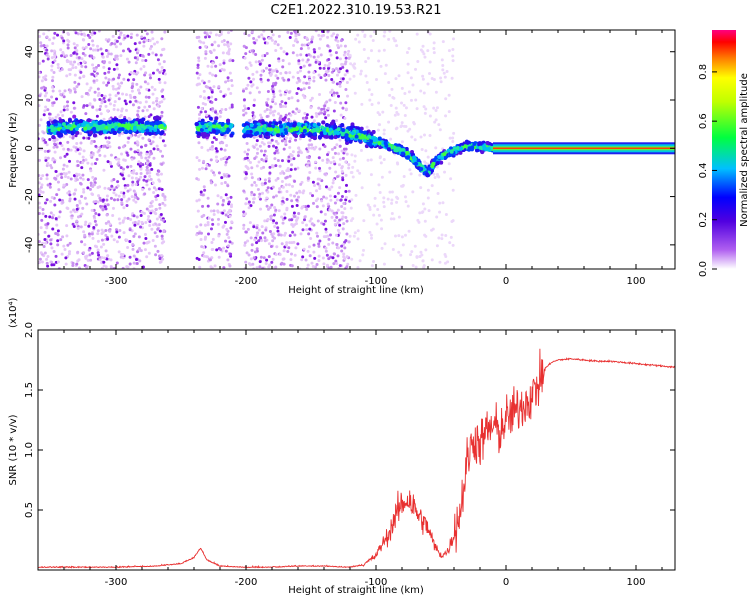  Describe the element at coordinates (74, 117) in the screenshot. I see `band-cell` at that location.